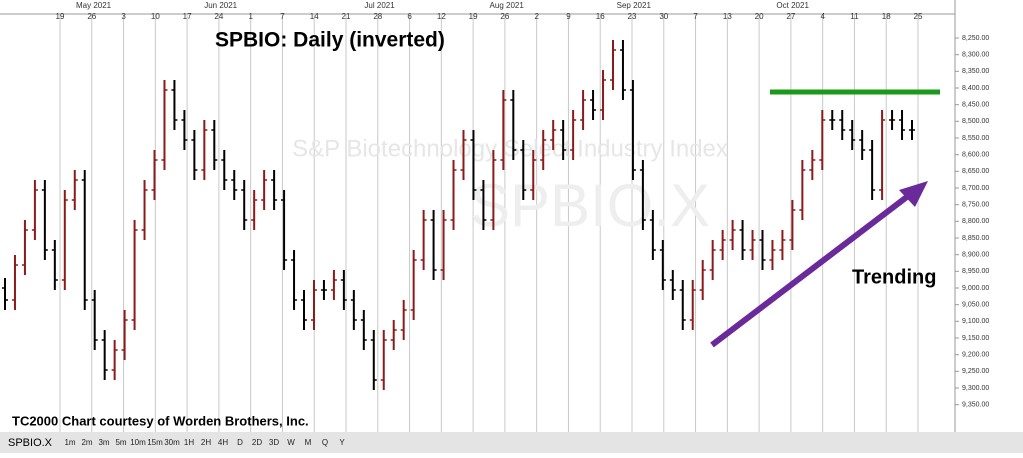 This screenshot has height=458, width=1023. Describe the element at coordinates (975, 271) in the screenshot. I see `y-tick-label: 8,950.00` at that location.